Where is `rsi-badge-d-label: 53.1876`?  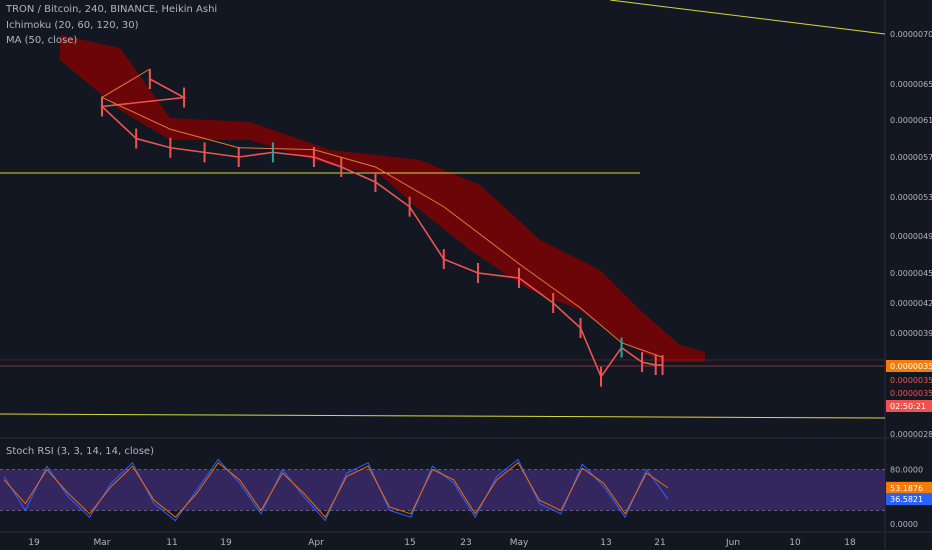
rsi-badge-d-label: 53.1876 is located at coordinates (906, 488).